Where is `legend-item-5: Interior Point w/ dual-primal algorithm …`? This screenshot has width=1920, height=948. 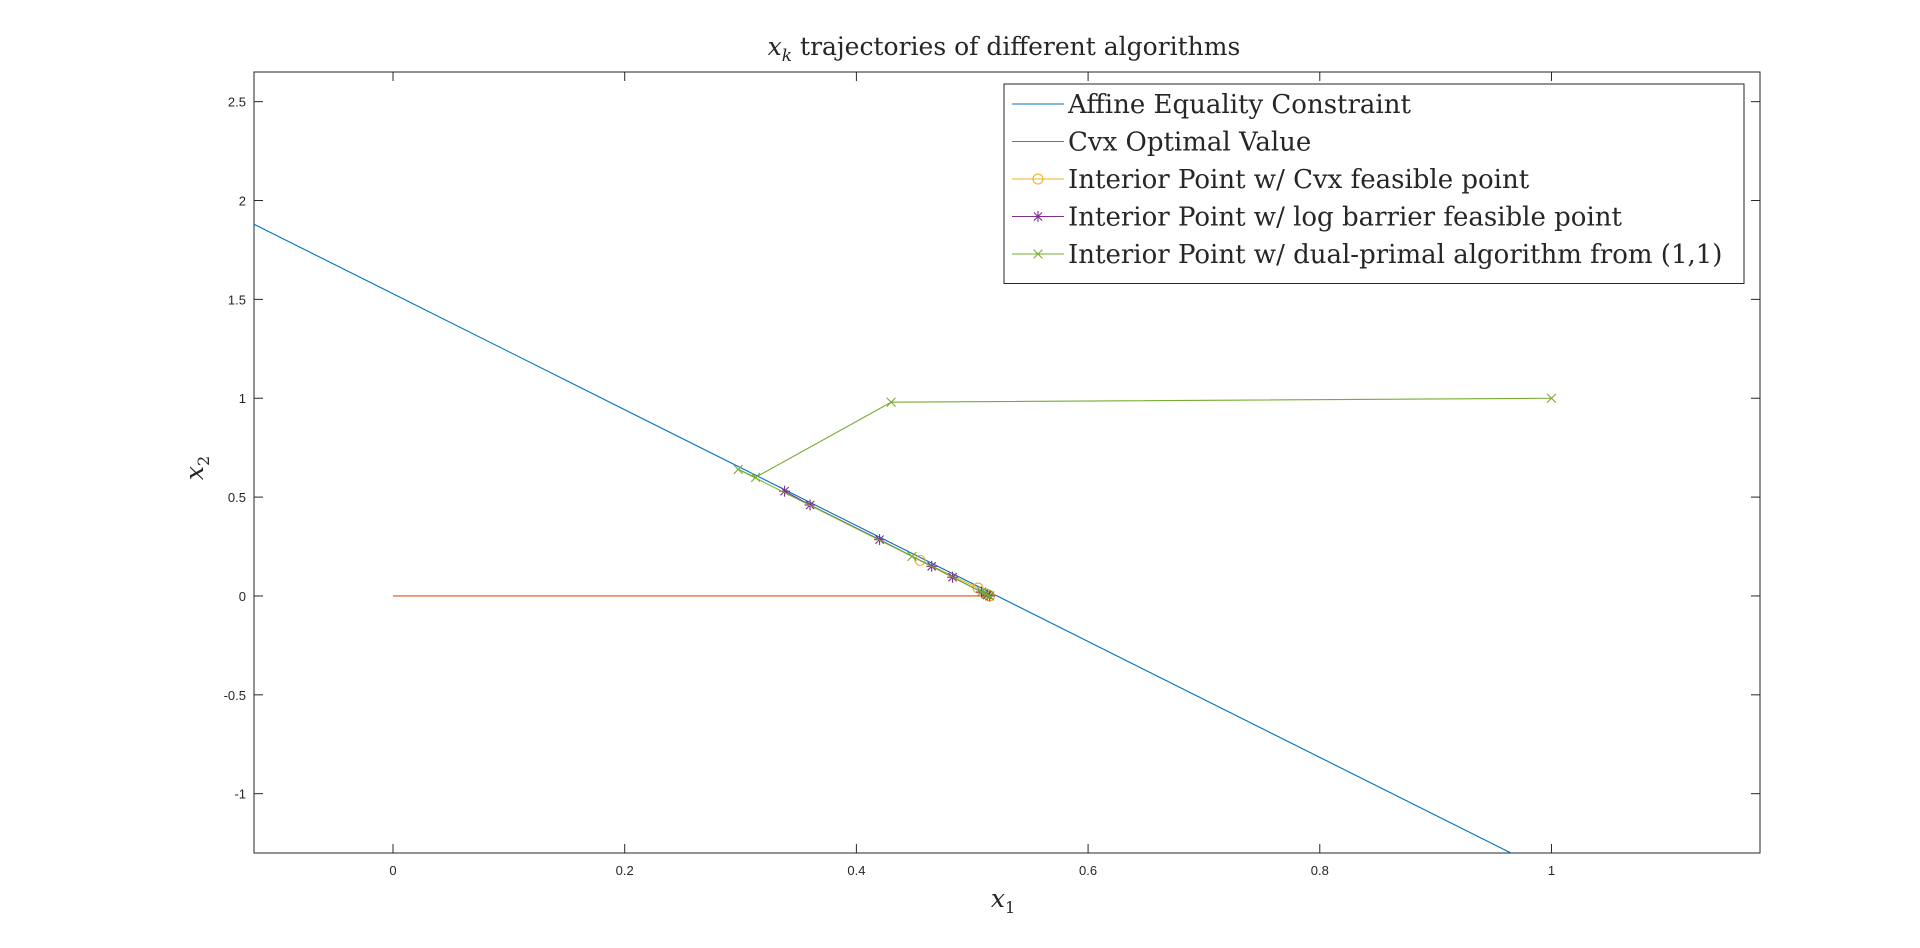 legend-item-5: Interior Point w/ dual-primal algorithm … is located at coordinates (1367, 255).